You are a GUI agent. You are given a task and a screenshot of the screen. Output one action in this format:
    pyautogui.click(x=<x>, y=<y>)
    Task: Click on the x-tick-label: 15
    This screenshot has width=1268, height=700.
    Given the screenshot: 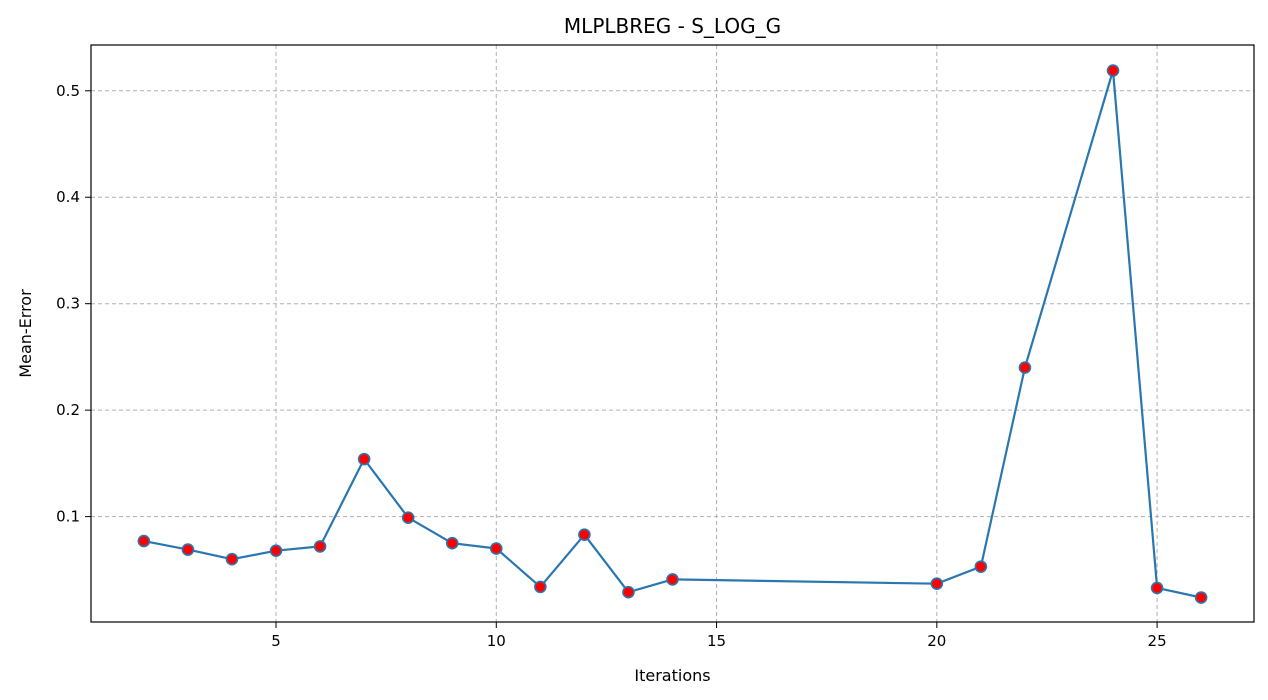 What is the action you would take?
    pyautogui.click(x=716, y=641)
    